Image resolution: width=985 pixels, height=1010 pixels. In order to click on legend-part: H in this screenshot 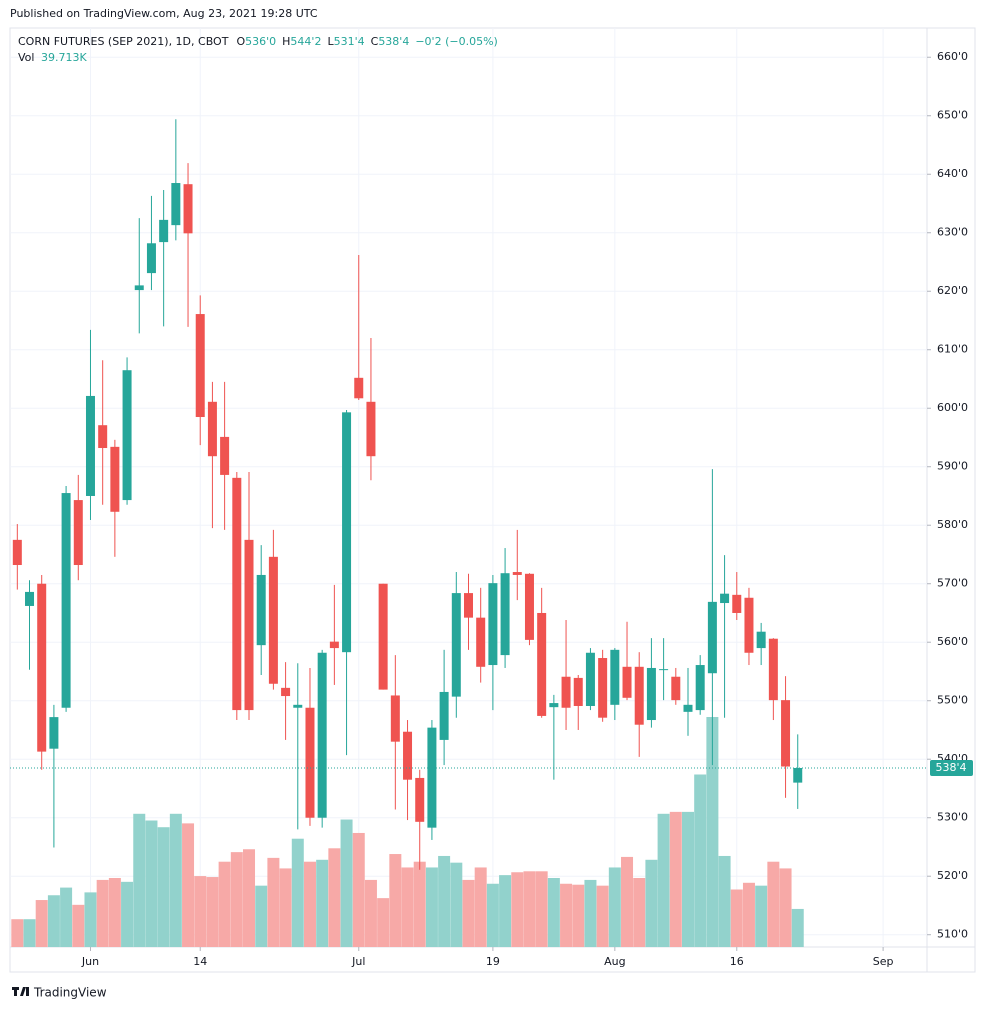, I will do `click(286, 41)`.